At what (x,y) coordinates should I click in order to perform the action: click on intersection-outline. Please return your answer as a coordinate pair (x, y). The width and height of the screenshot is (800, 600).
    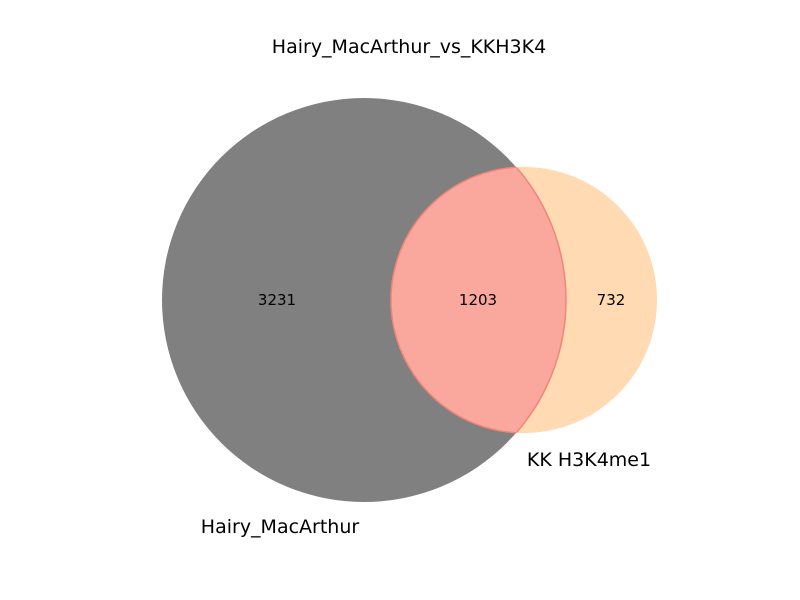
    Looking at the image, I should click on (479, 300).